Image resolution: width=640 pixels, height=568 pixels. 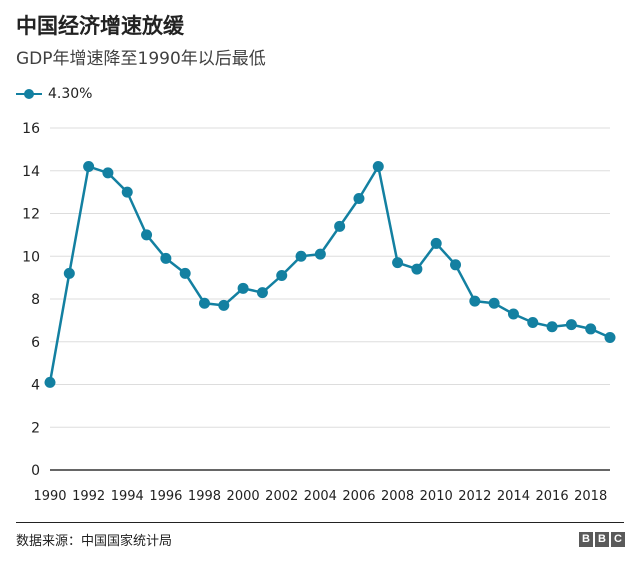 I want to click on bbc-logo: B B C, so click(x=602, y=539).